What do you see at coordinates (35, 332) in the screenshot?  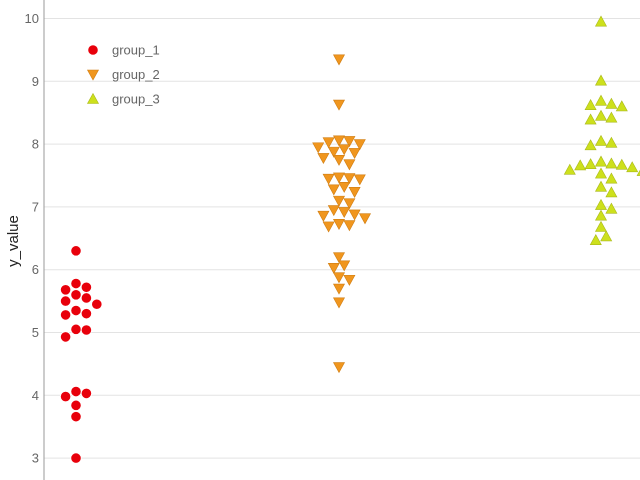 I see `y-tick-label: 5` at bounding box center [35, 332].